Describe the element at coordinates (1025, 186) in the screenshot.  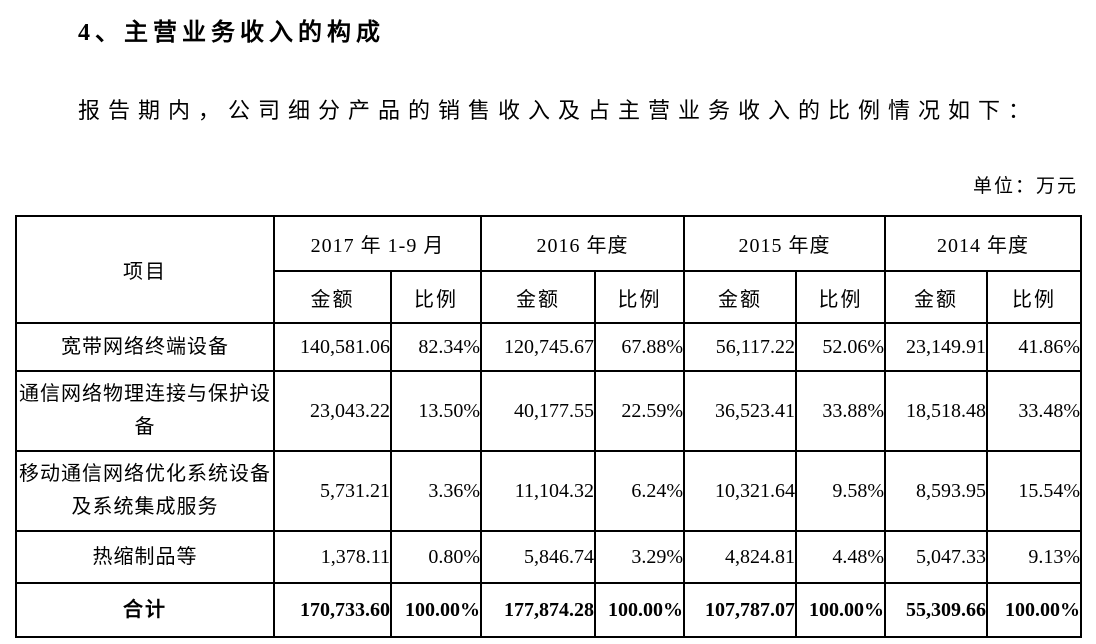
I see `unit-note: 单位：万元` at that location.